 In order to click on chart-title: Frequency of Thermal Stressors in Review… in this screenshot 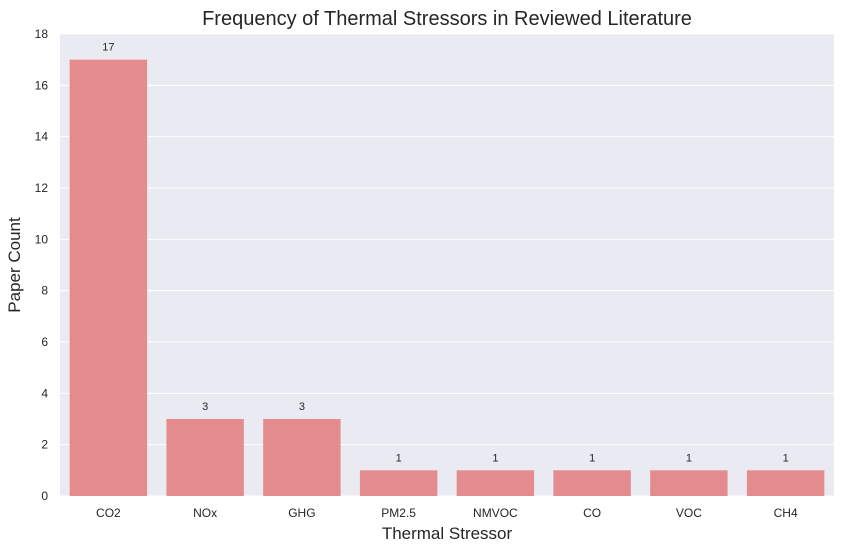, I will do `click(447, 19)`.